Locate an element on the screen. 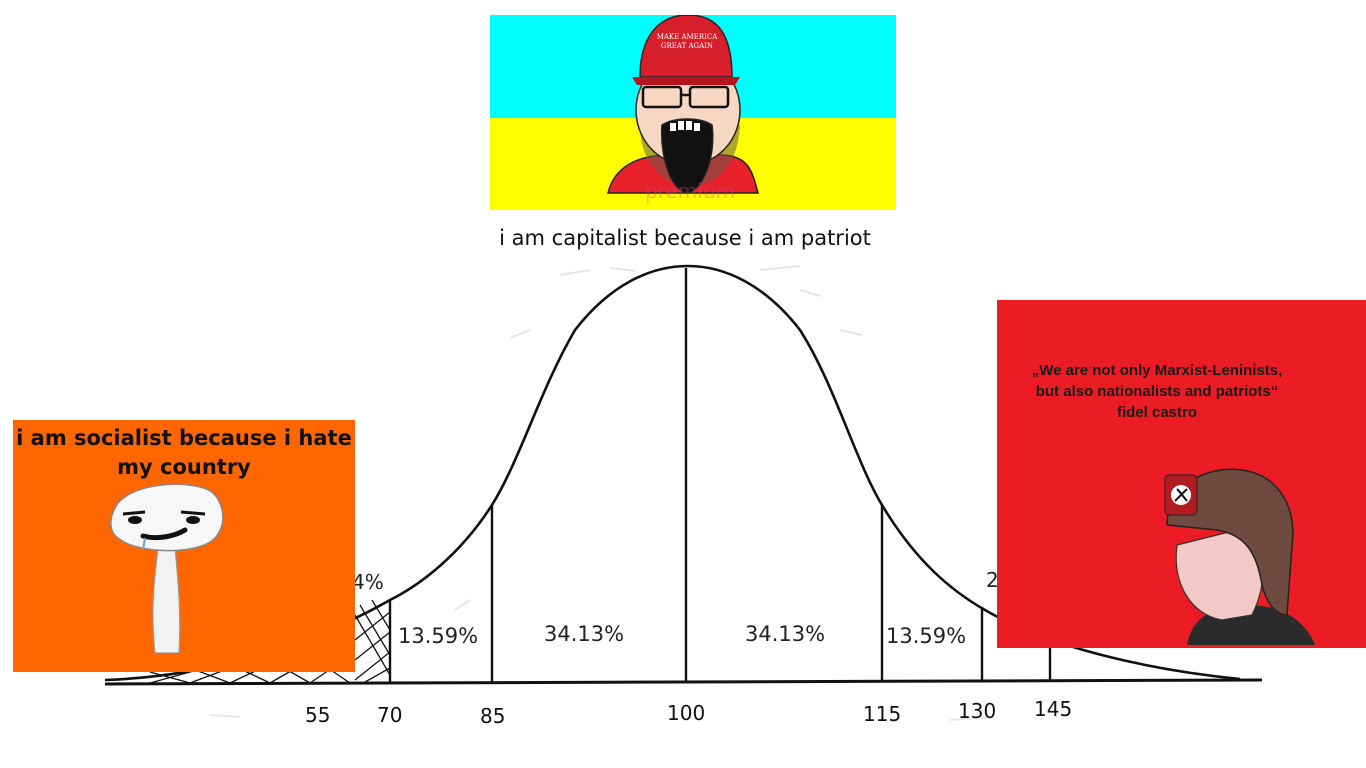  percent-label-115-130: 13.59% is located at coordinates (926, 636).